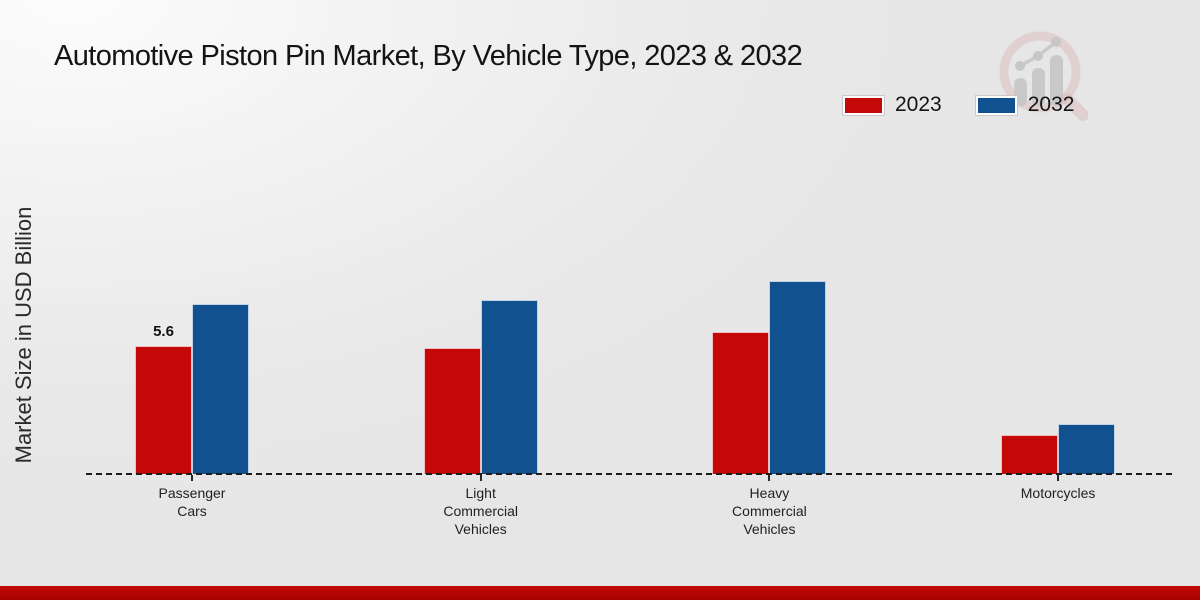 This screenshot has height=600, width=1200. What do you see at coordinates (23, 335) in the screenshot?
I see `y-axis-label: Market Size in USD Billion` at bounding box center [23, 335].